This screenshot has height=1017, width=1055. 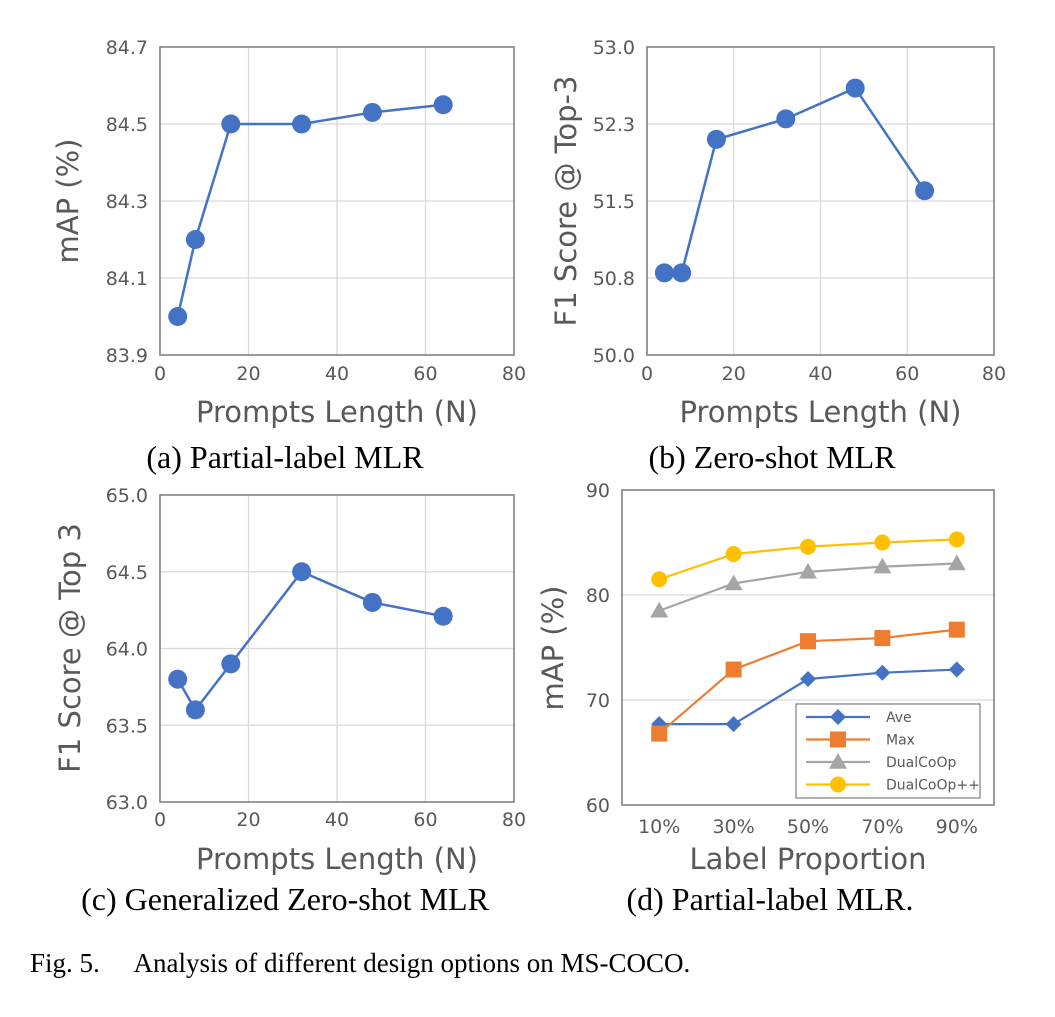 What do you see at coordinates (127, 202) in the screenshot?
I see `y-tick-label: 84.3` at bounding box center [127, 202].